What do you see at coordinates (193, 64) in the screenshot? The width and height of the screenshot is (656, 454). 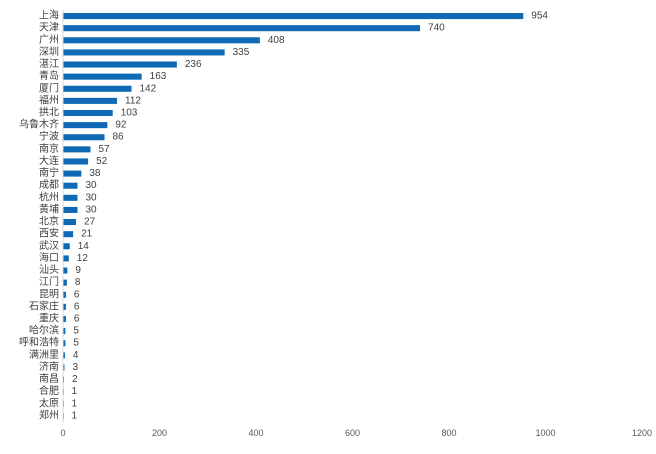 I see `value-label: 236` at bounding box center [193, 64].